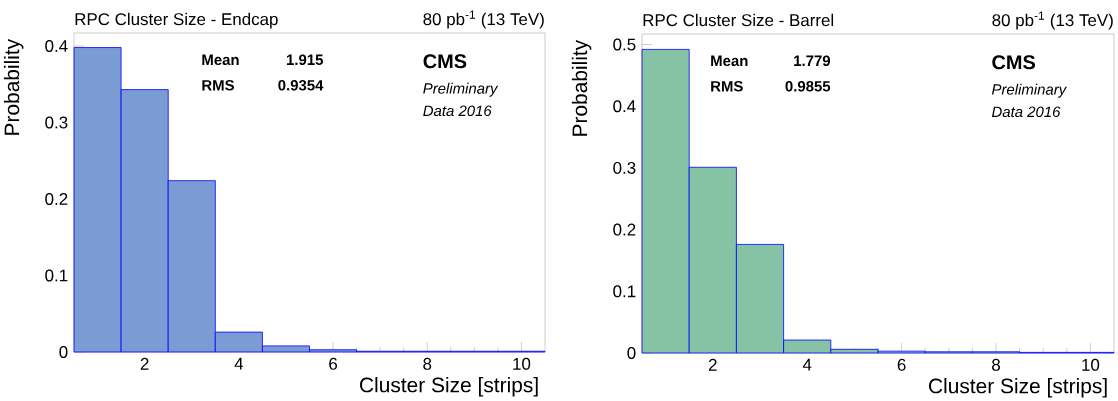 This screenshot has height=401, width=1118. What do you see at coordinates (738, 20) in the screenshot?
I see `chart-title: RPC Cluster Size - Barrel` at bounding box center [738, 20].